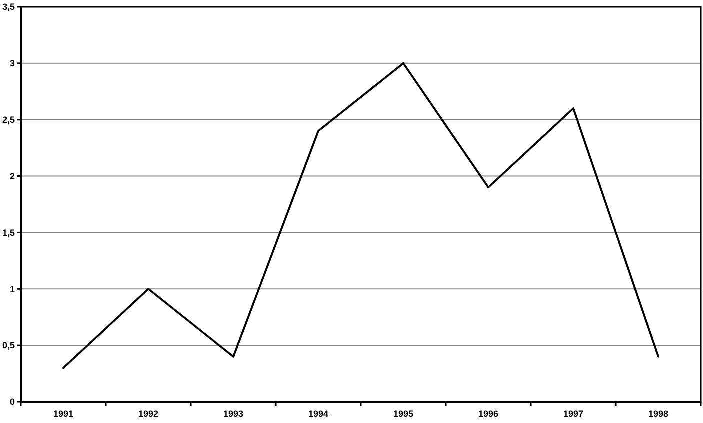 The height and width of the screenshot is (423, 703). Describe the element at coordinates (12, 289) in the screenshot. I see `y-tick-label: 1` at that location.